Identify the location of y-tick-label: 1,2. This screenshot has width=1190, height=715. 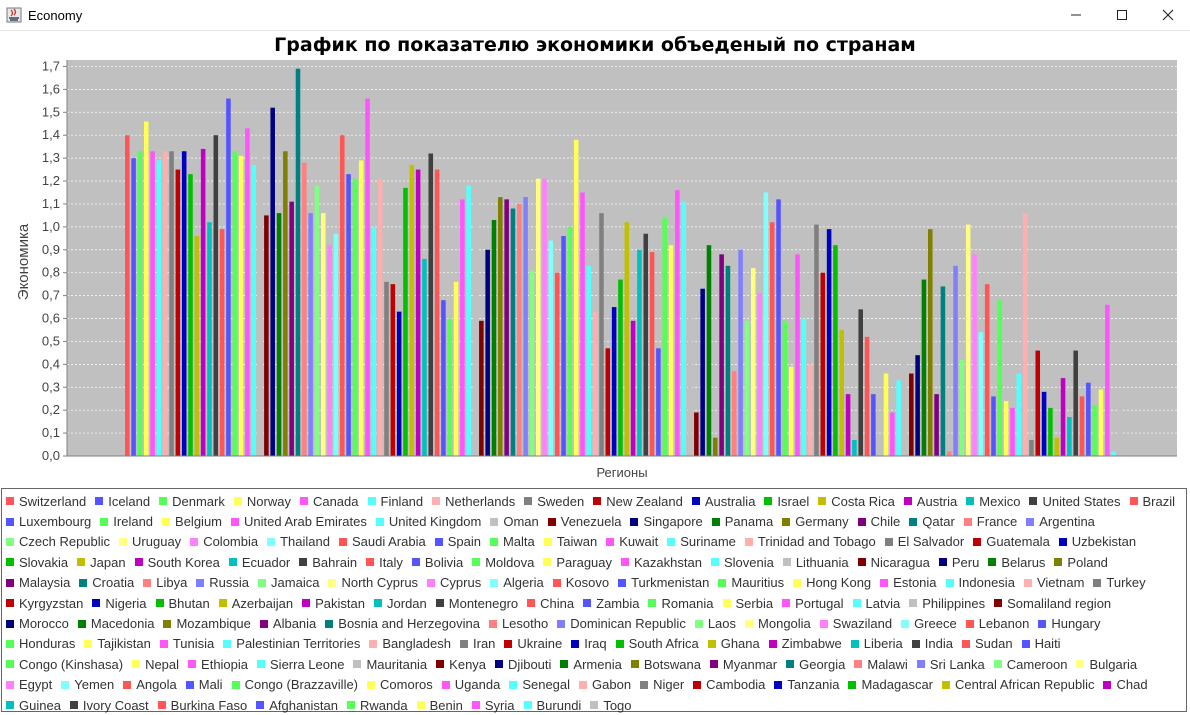
(51, 180).